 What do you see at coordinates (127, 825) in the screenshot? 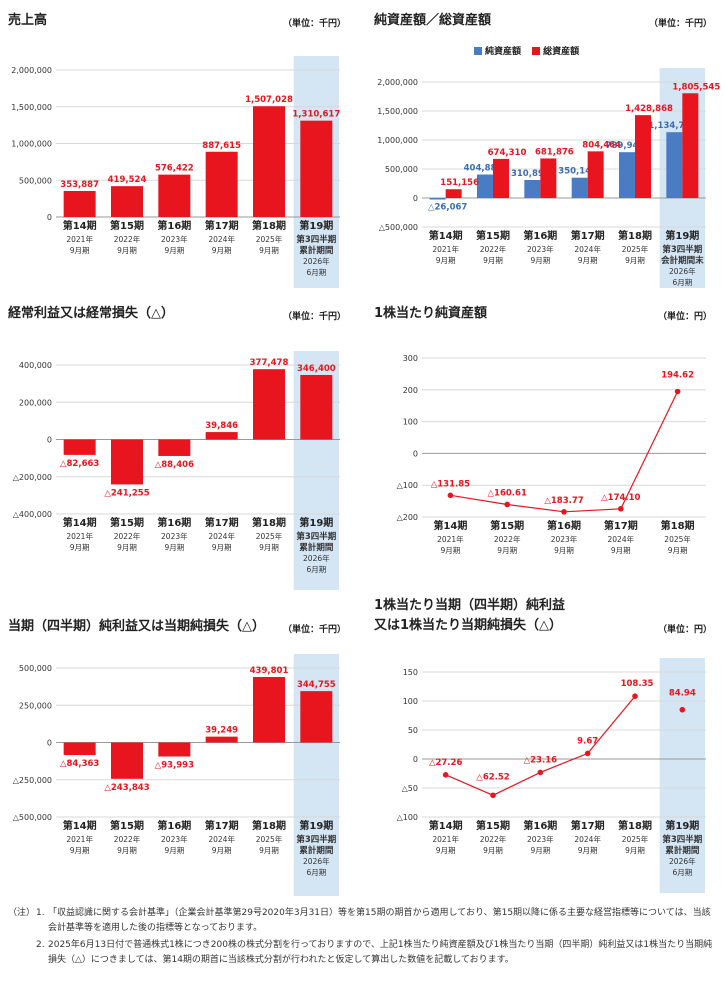
I see `x-tick-label: 第15期` at bounding box center [127, 825].